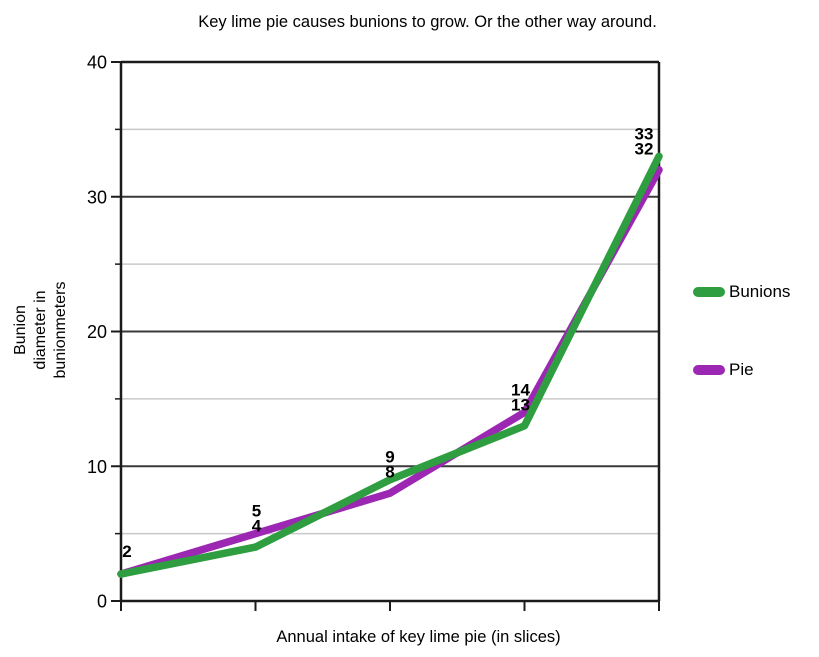 The height and width of the screenshot is (657, 819). What do you see at coordinates (644, 133) in the screenshot?
I see `point-label: 33` at bounding box center [644, 133].